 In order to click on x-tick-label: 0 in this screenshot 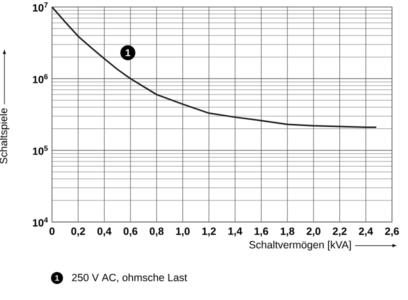, I will do `click(51, 231)`.